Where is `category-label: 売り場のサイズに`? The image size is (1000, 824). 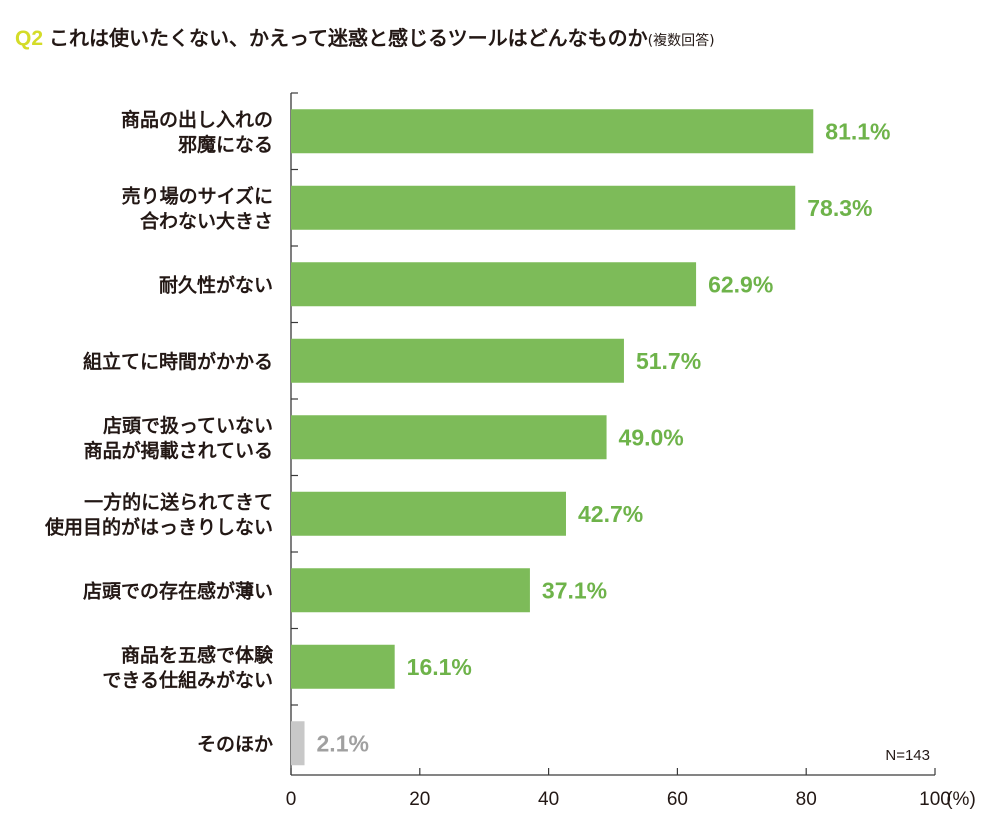
category-label: 売り場のサイズに is located at coordinates (197, 195).